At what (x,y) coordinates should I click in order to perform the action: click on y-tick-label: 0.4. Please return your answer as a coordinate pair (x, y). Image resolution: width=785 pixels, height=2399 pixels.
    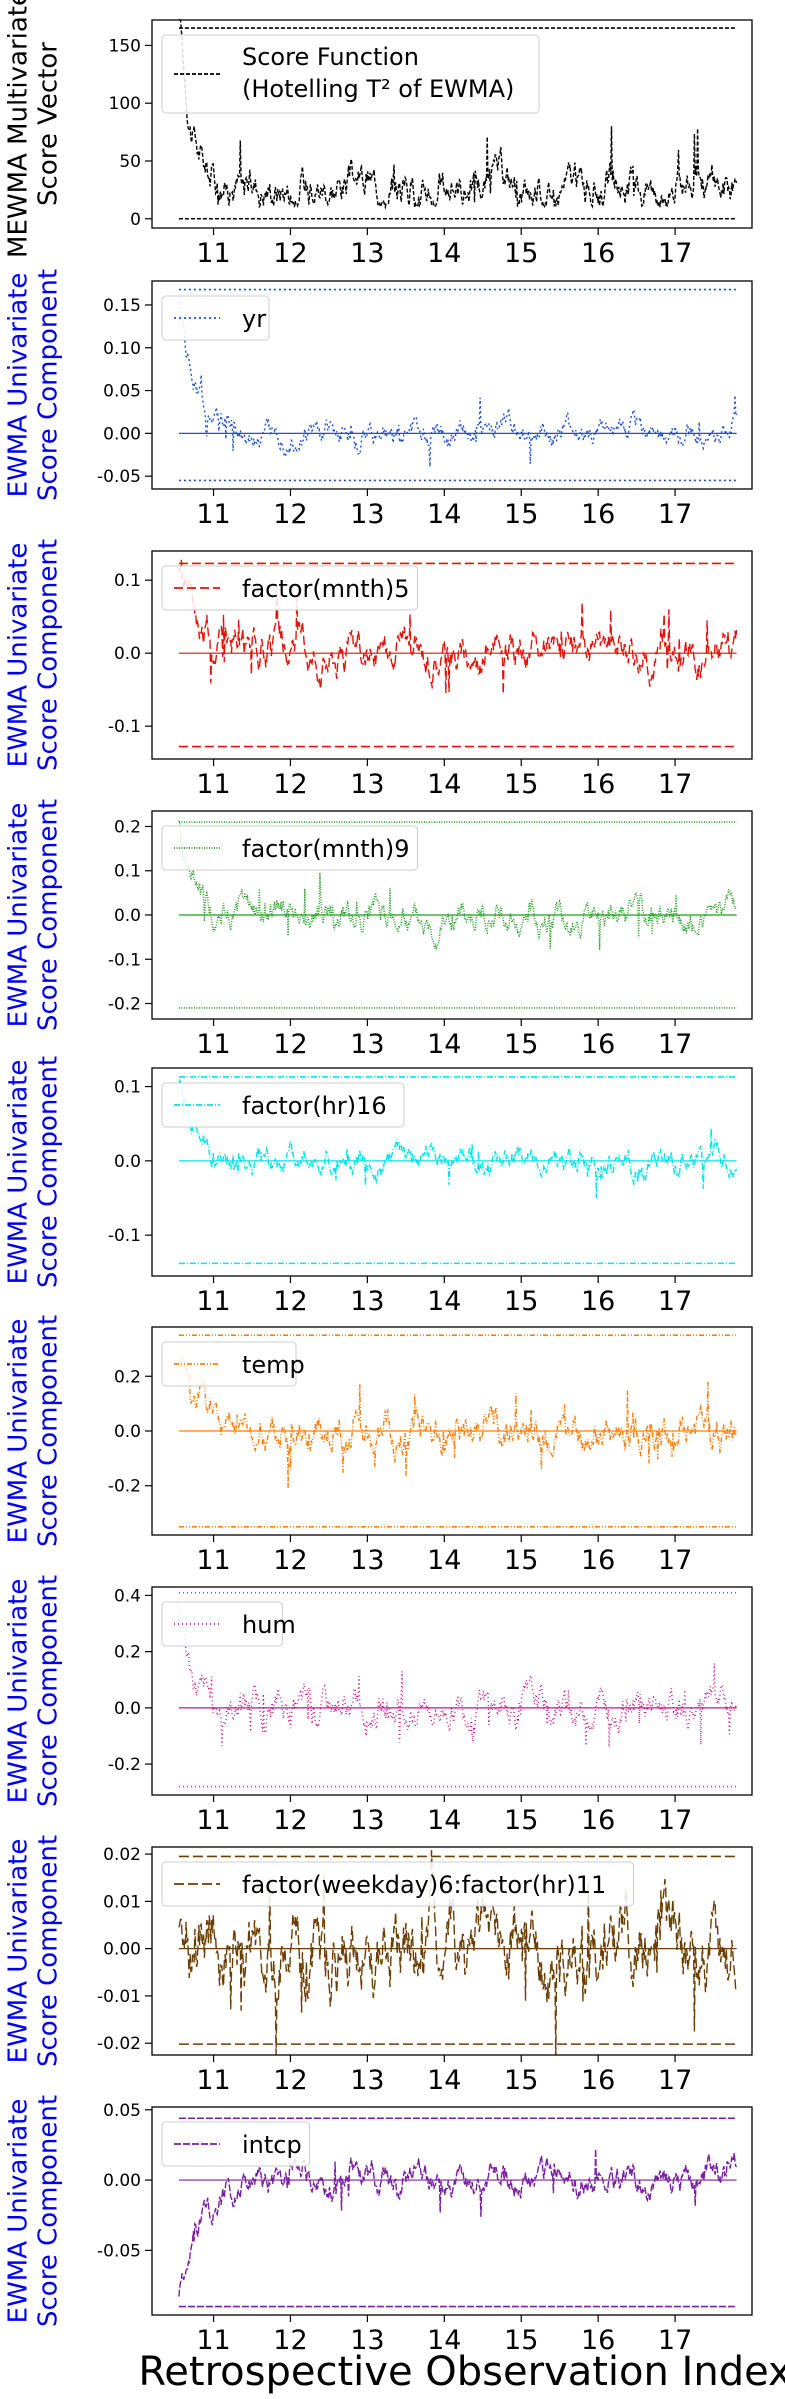
    Looking at the image, I should click on (127, 1596).